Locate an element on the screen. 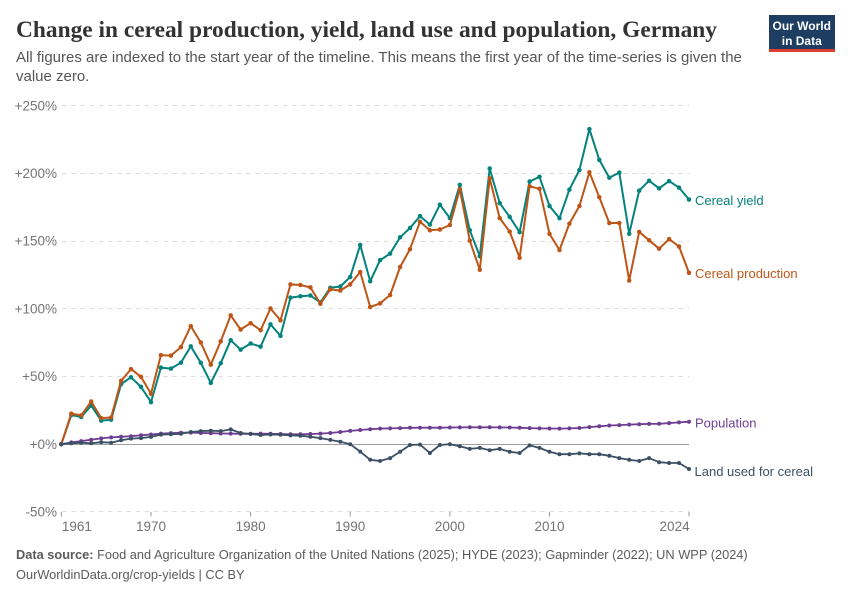  svg-text: 2000 is located at coordinates (450, 526).